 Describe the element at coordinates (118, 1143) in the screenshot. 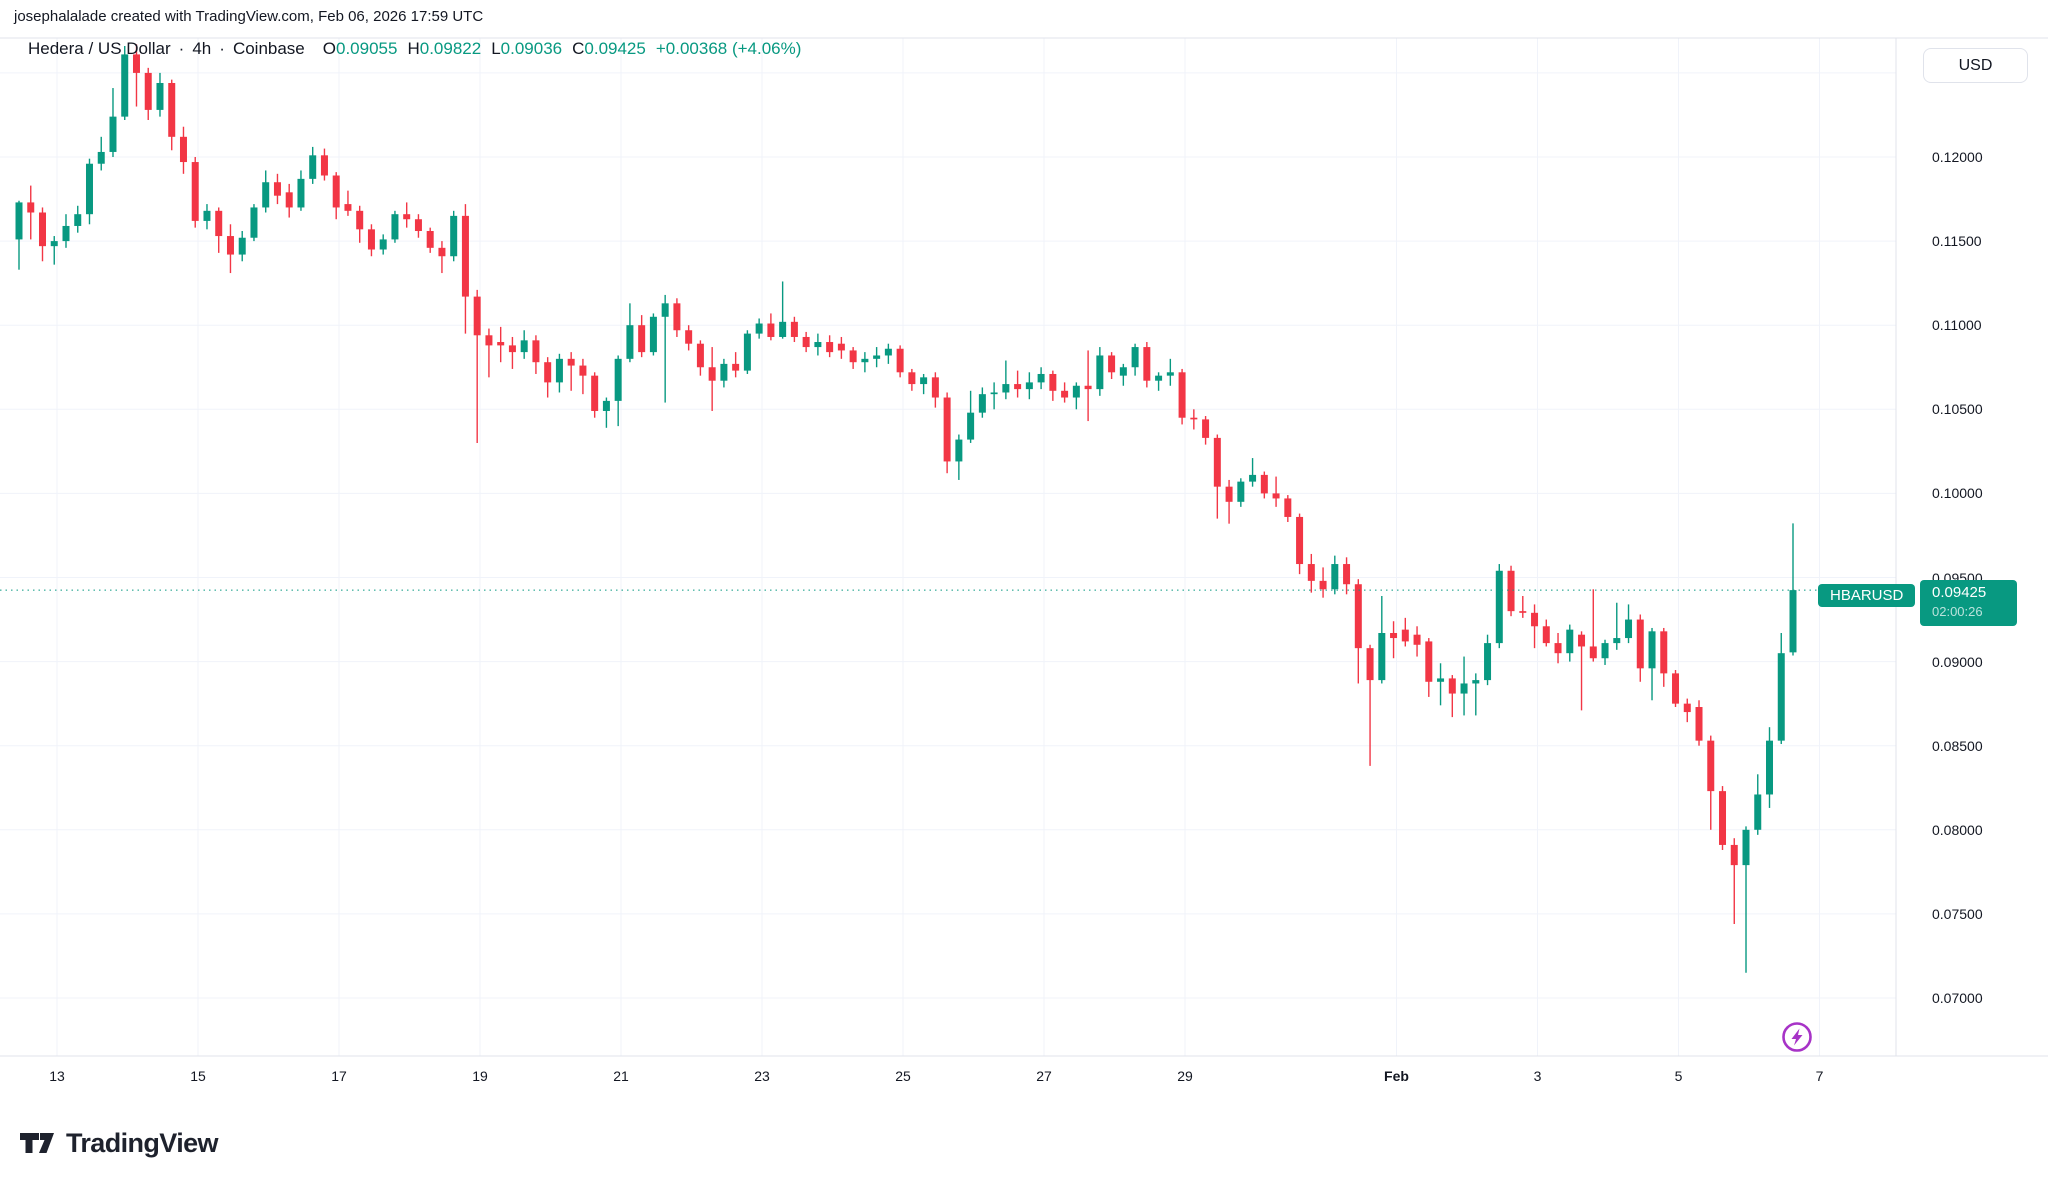

I see `tradingview-logo: TradingView` at that location.